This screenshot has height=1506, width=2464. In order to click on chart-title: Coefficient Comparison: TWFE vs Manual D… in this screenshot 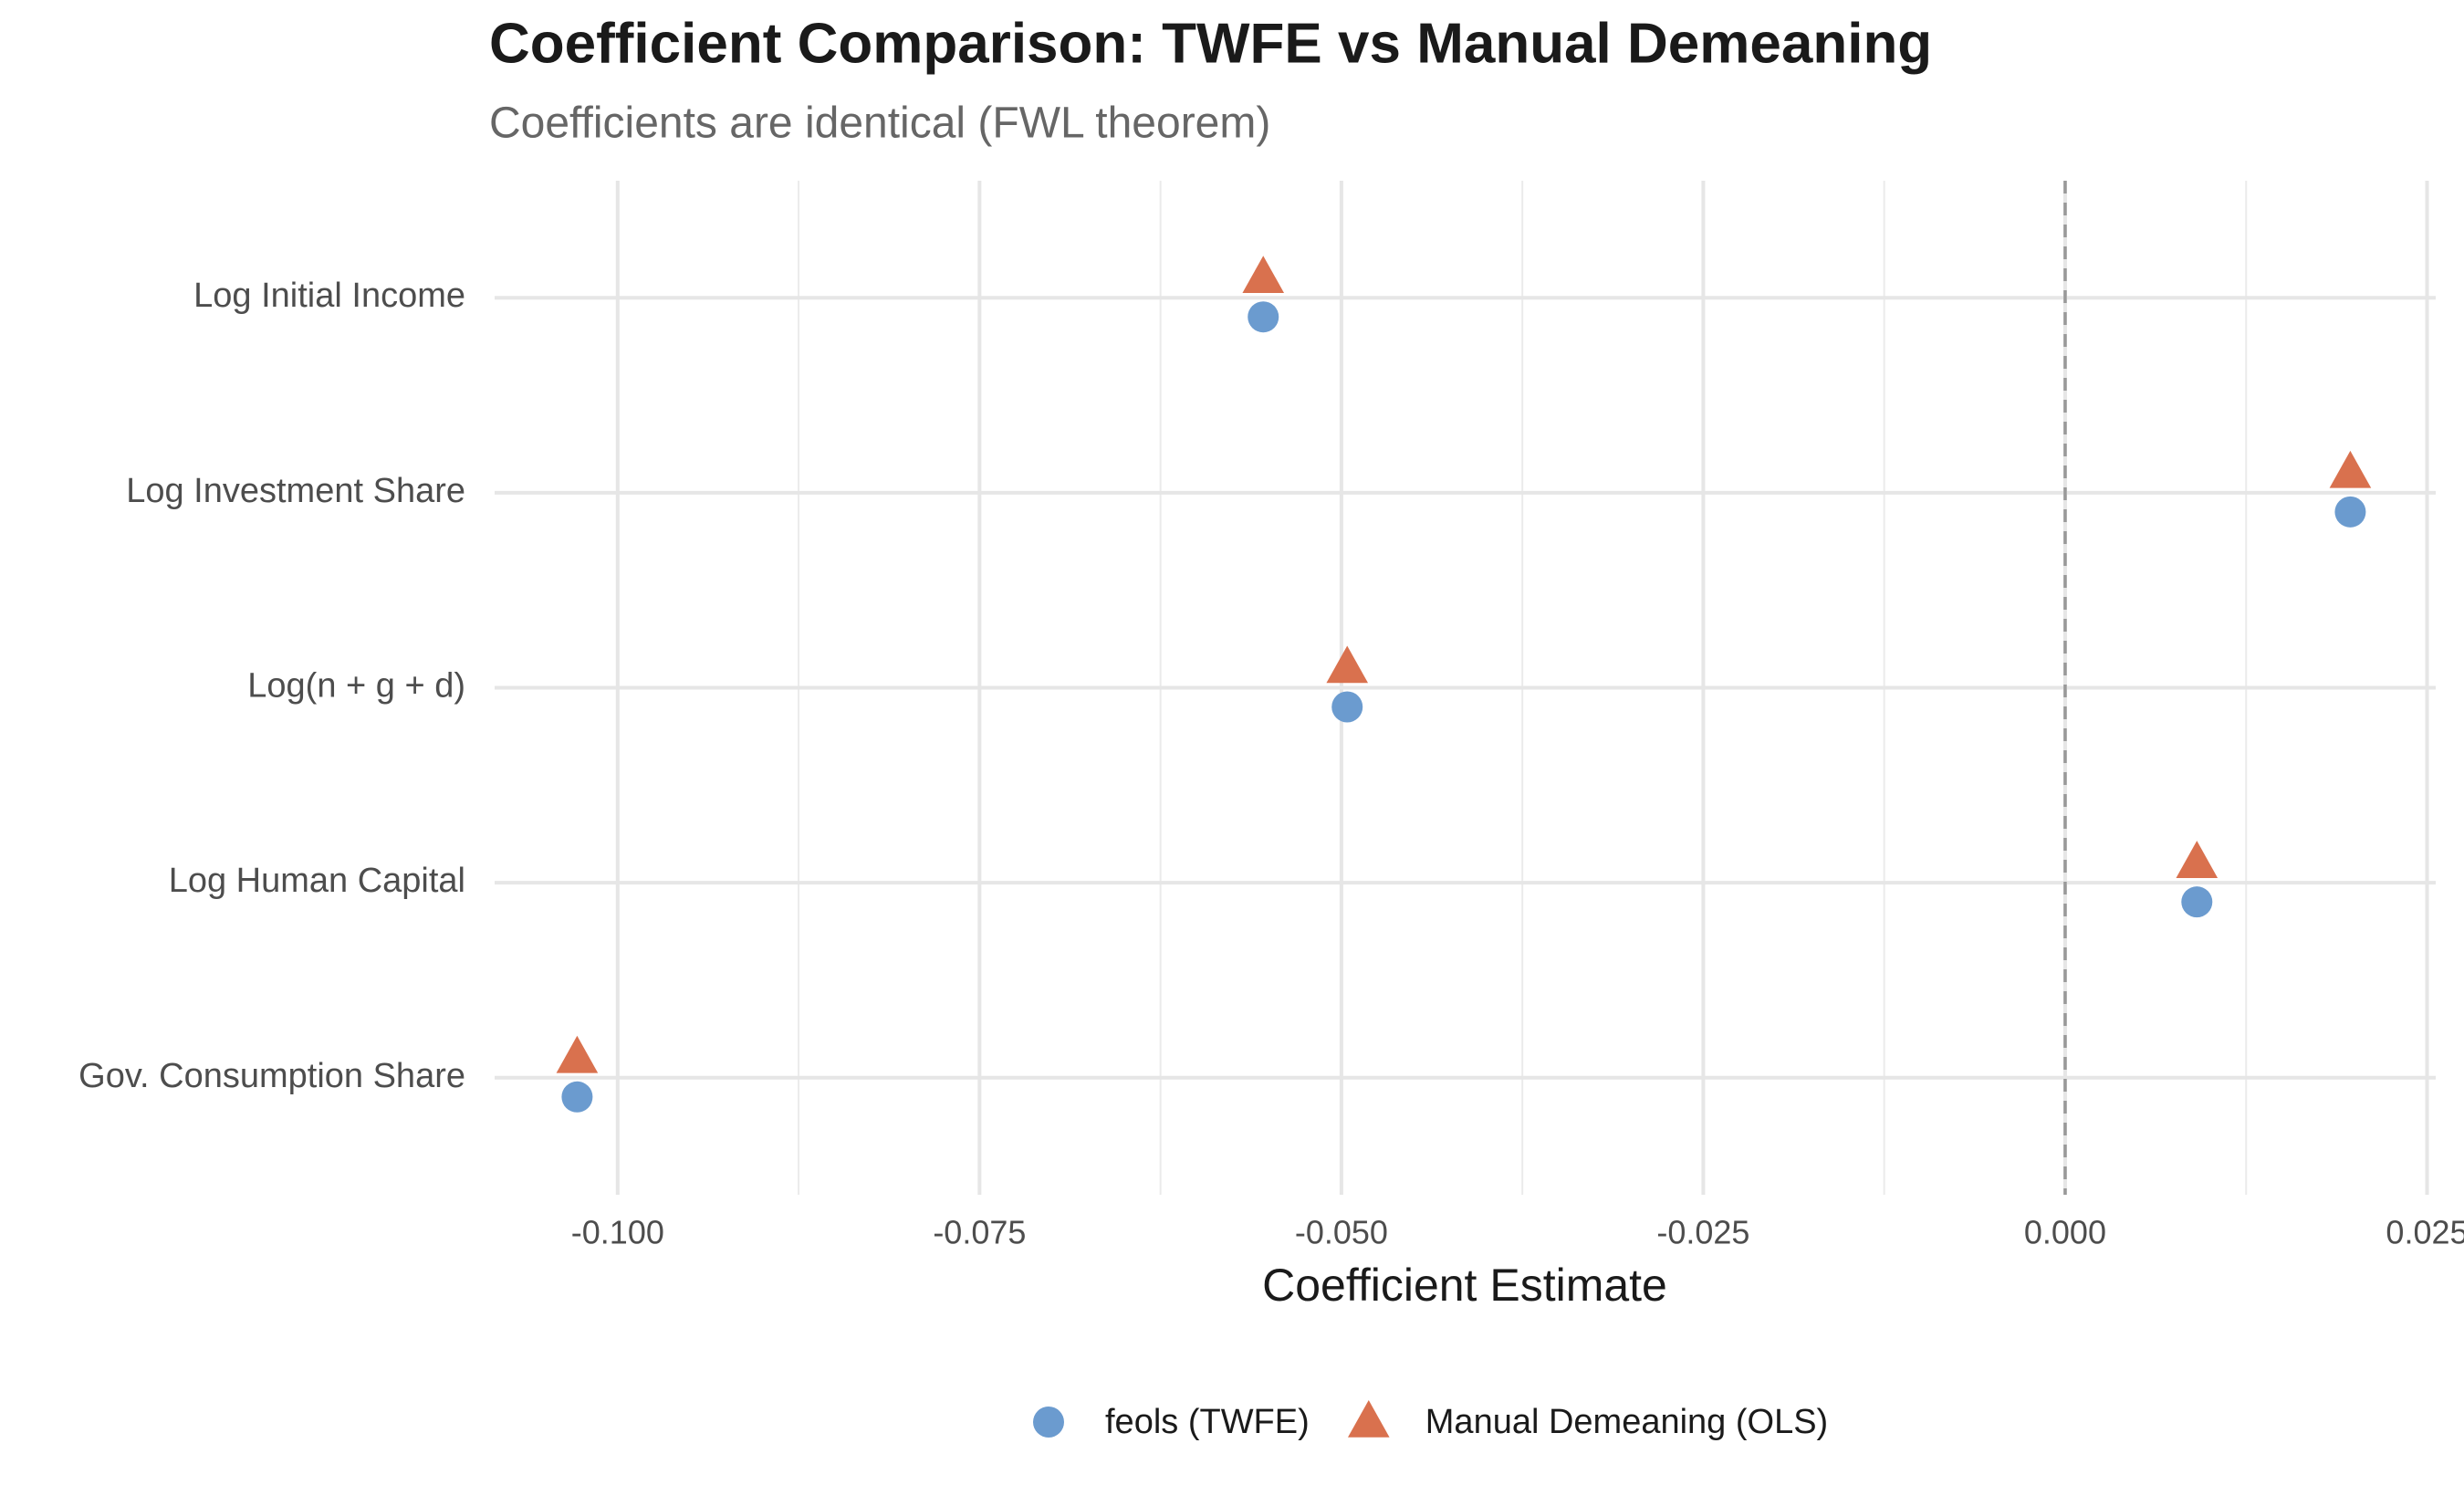, I will do `click(1210, 43)`.